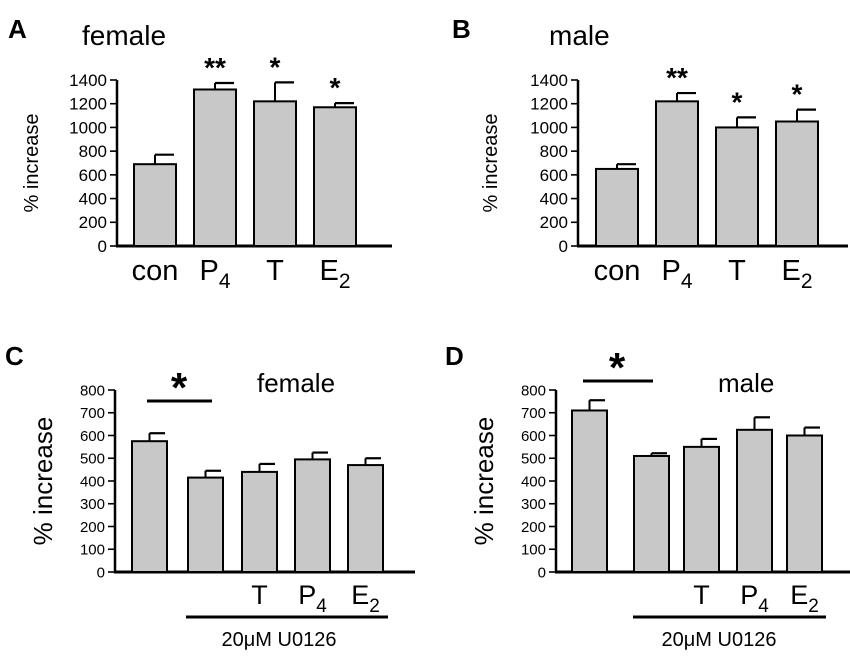  Describe the element at coordinates (215, 67) in the screenshot. I see `significance-a-2: **` at that location.